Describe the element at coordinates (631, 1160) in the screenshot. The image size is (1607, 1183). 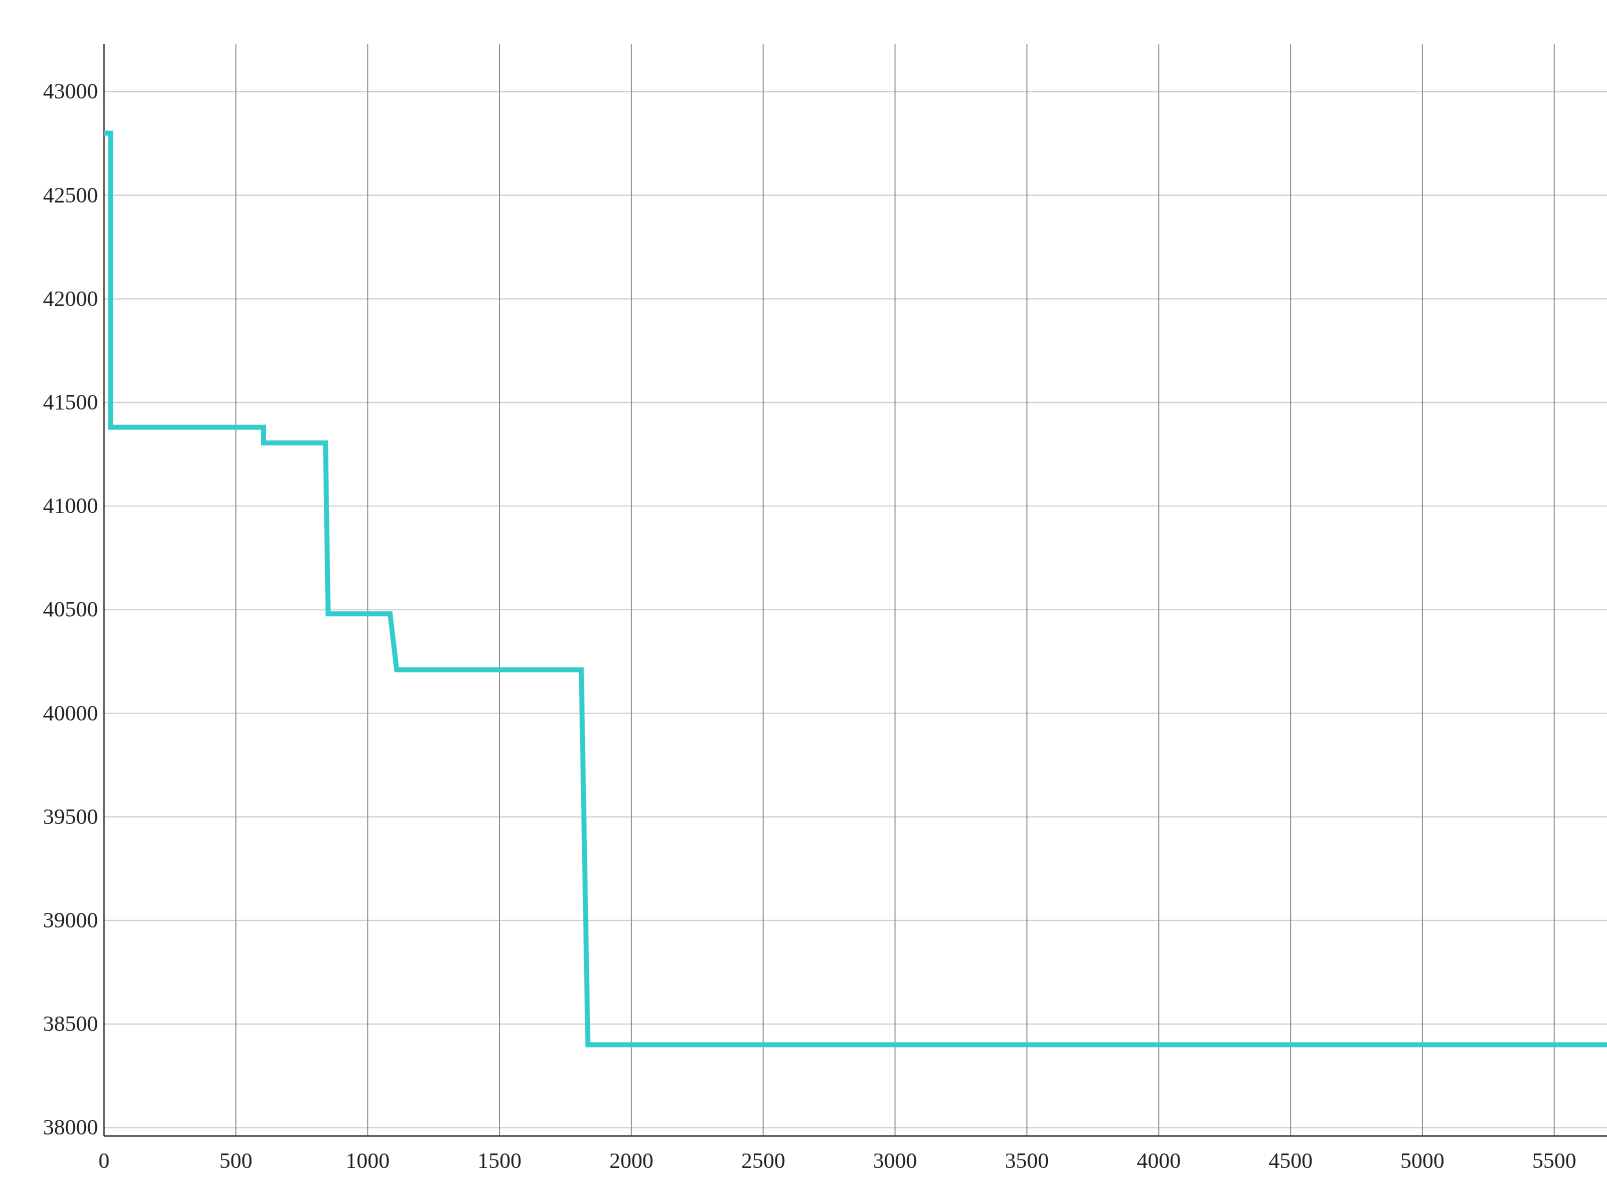
I see `x-tick-label: 2000` at that location.